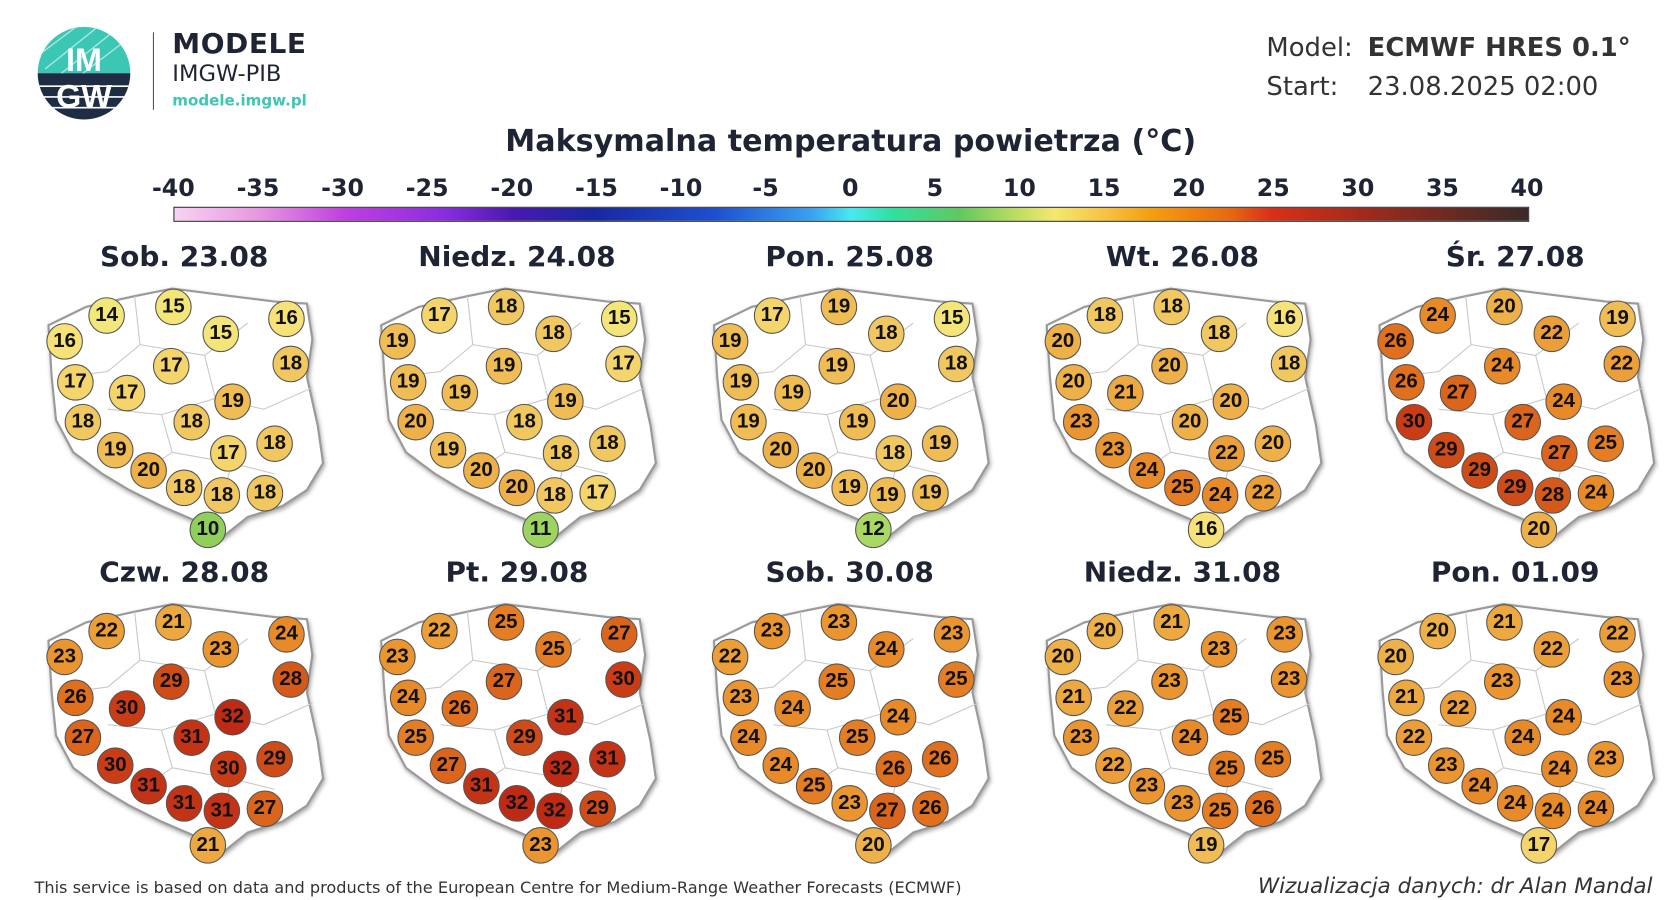 The width and height of the screenshot is (1680, 900). Describe the element at coordinates (1442, 189) in the screenshot. I see `colorbar-tick: 35` at that location.